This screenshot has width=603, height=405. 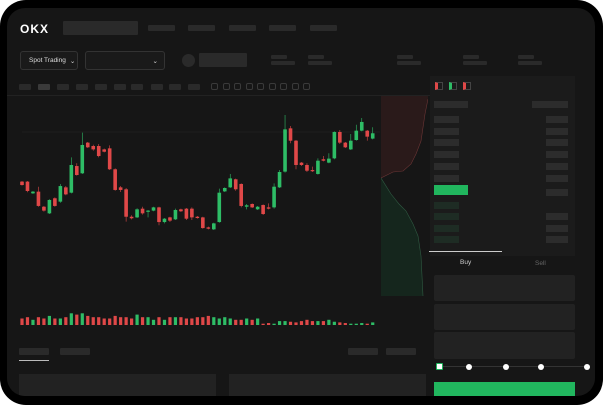 I want to click on orderbook-bids-icon, so click(x=453, y=86).